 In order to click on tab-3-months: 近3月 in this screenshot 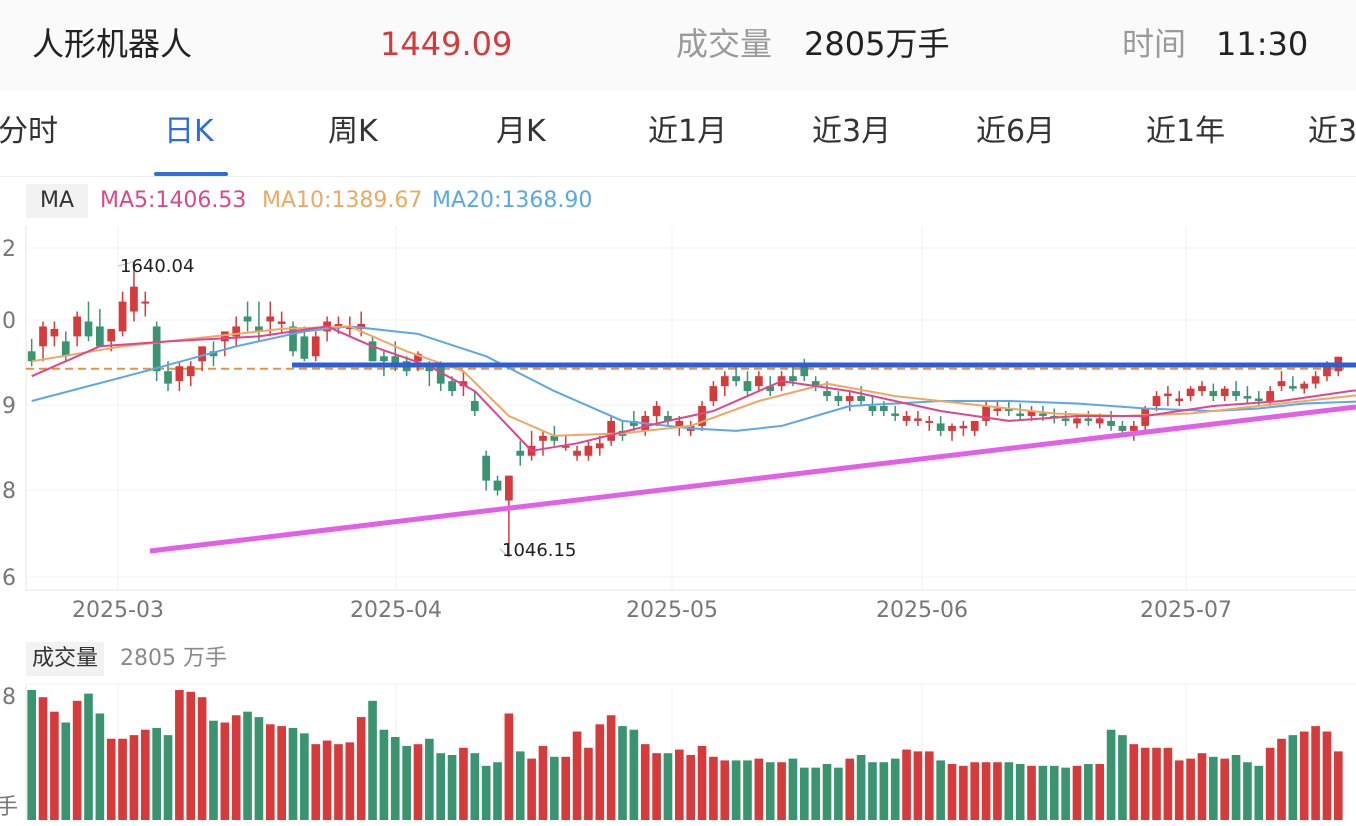, I will do `click(852, 131)`.